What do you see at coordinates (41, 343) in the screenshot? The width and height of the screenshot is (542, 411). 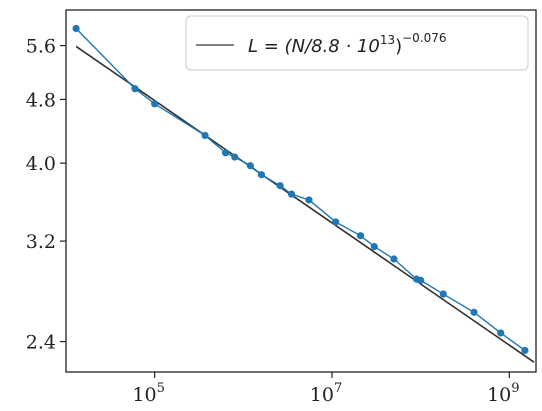 I see `y-tick-label: 2.4` at bounding box center [41, 343].